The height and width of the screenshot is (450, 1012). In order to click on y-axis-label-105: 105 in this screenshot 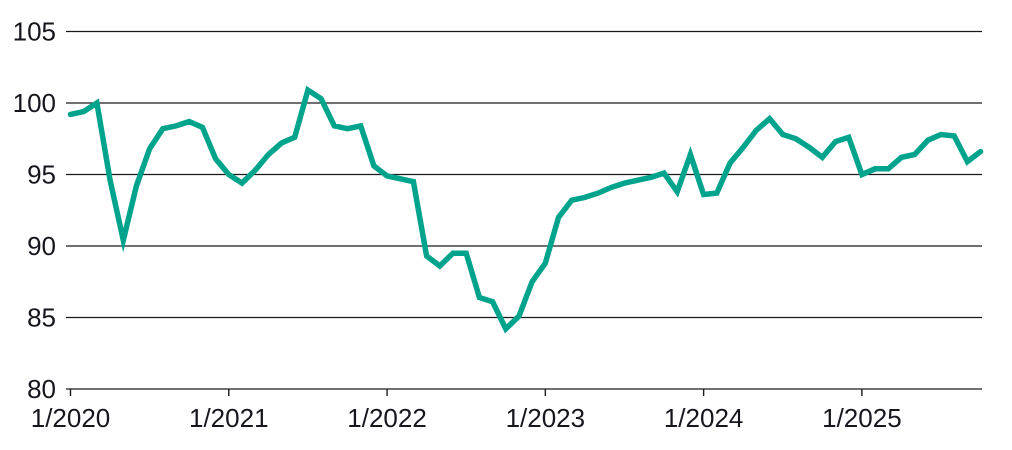, I will do `click(34, 32)`.